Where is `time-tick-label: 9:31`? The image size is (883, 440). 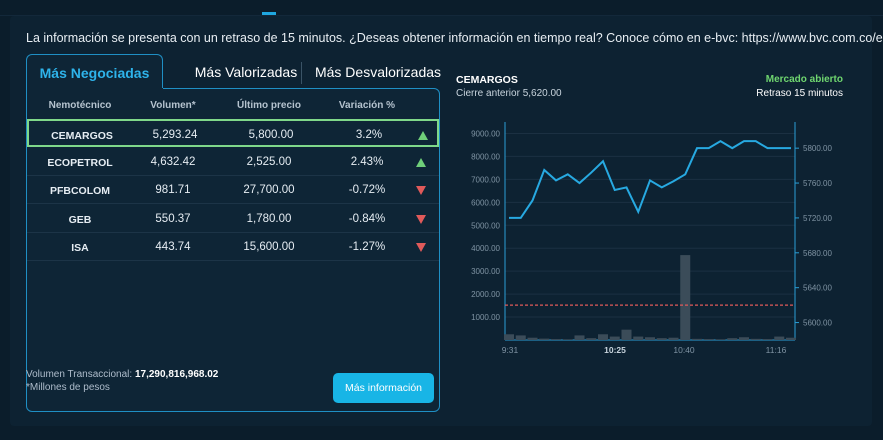 time-tick-label: 9:31 is located at coordinates (510, 350).